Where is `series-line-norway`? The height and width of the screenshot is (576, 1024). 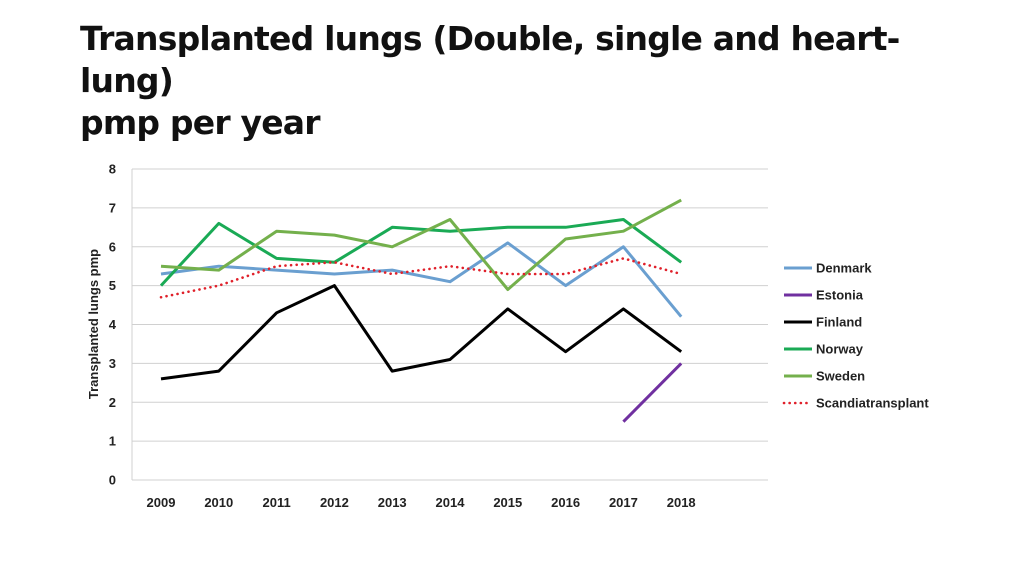
series-line-norway is located at coordinates (421, 252).